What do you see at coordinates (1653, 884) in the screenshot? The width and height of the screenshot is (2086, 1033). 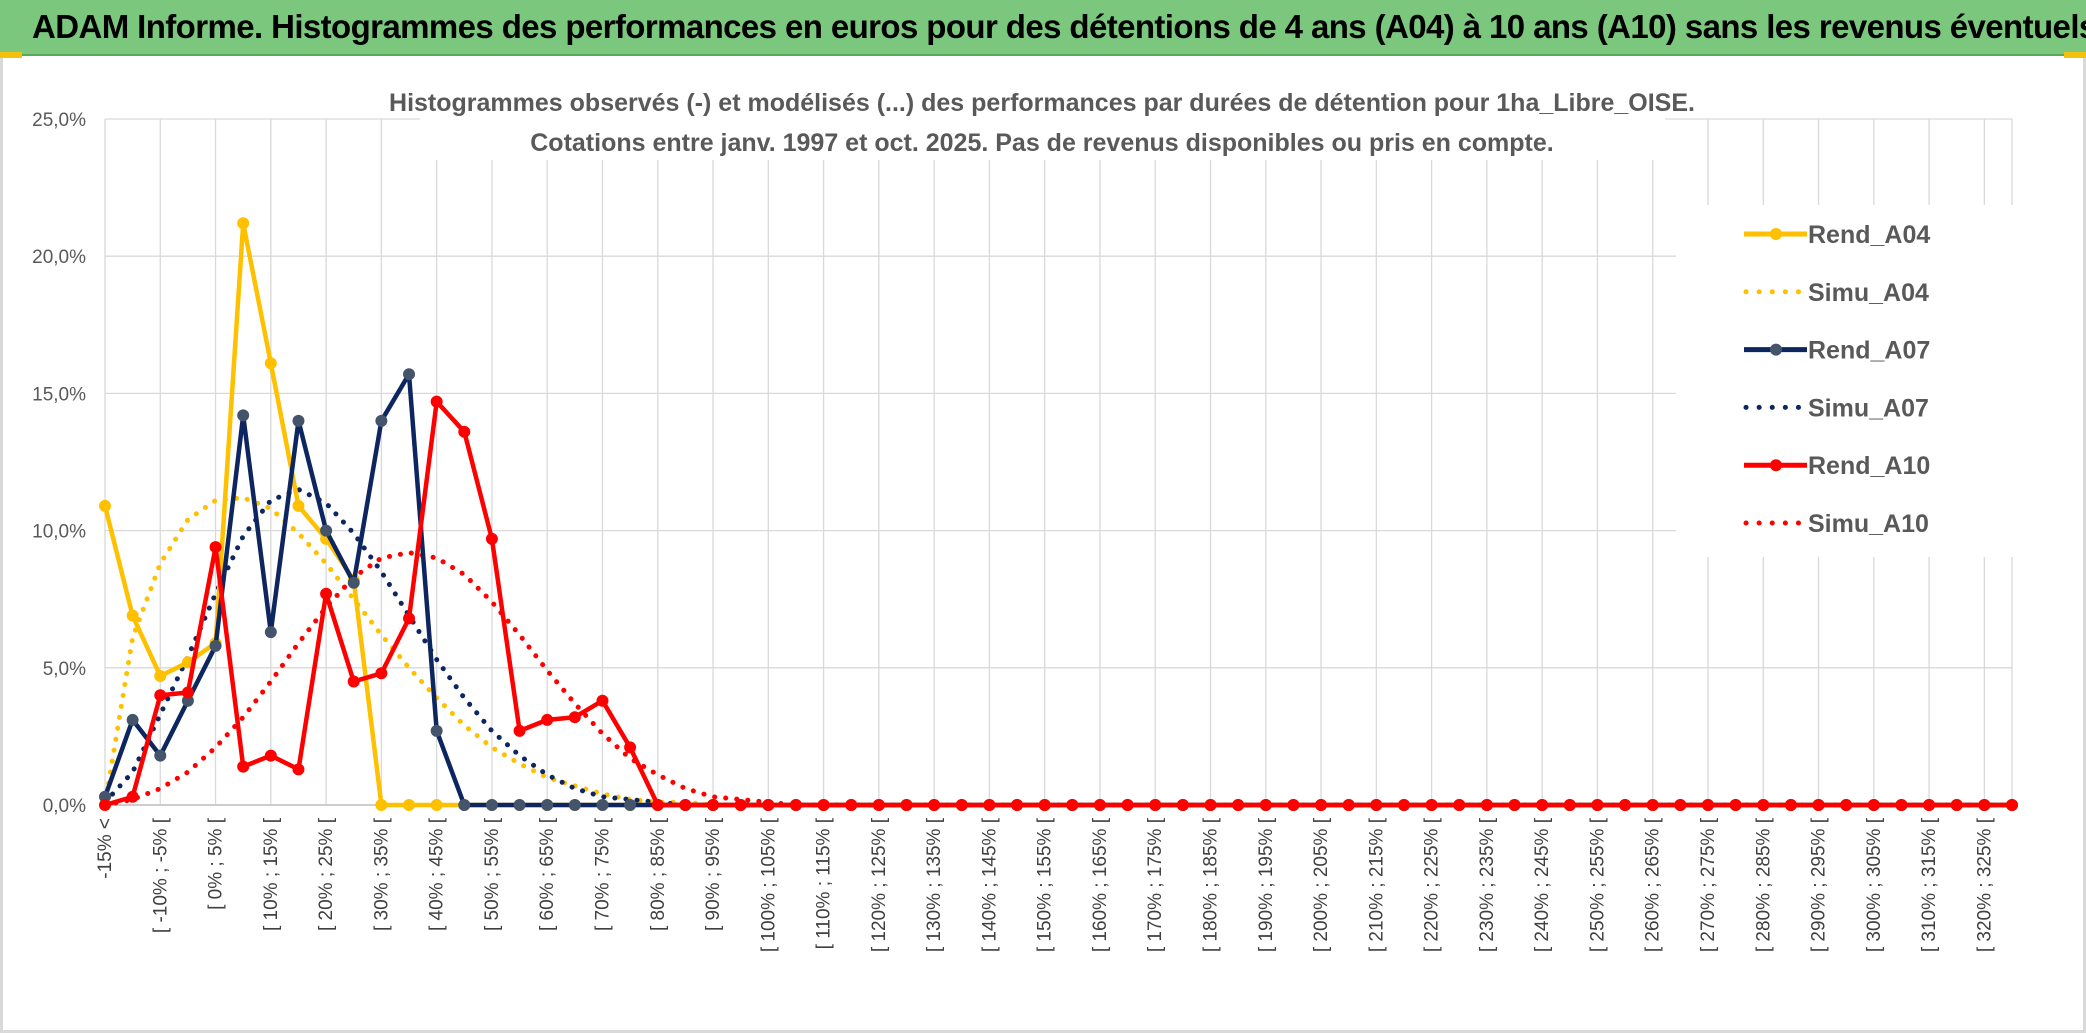 I see `x-tick-label: [ 260% ; 265% [` at bounding box center [1653, 884].